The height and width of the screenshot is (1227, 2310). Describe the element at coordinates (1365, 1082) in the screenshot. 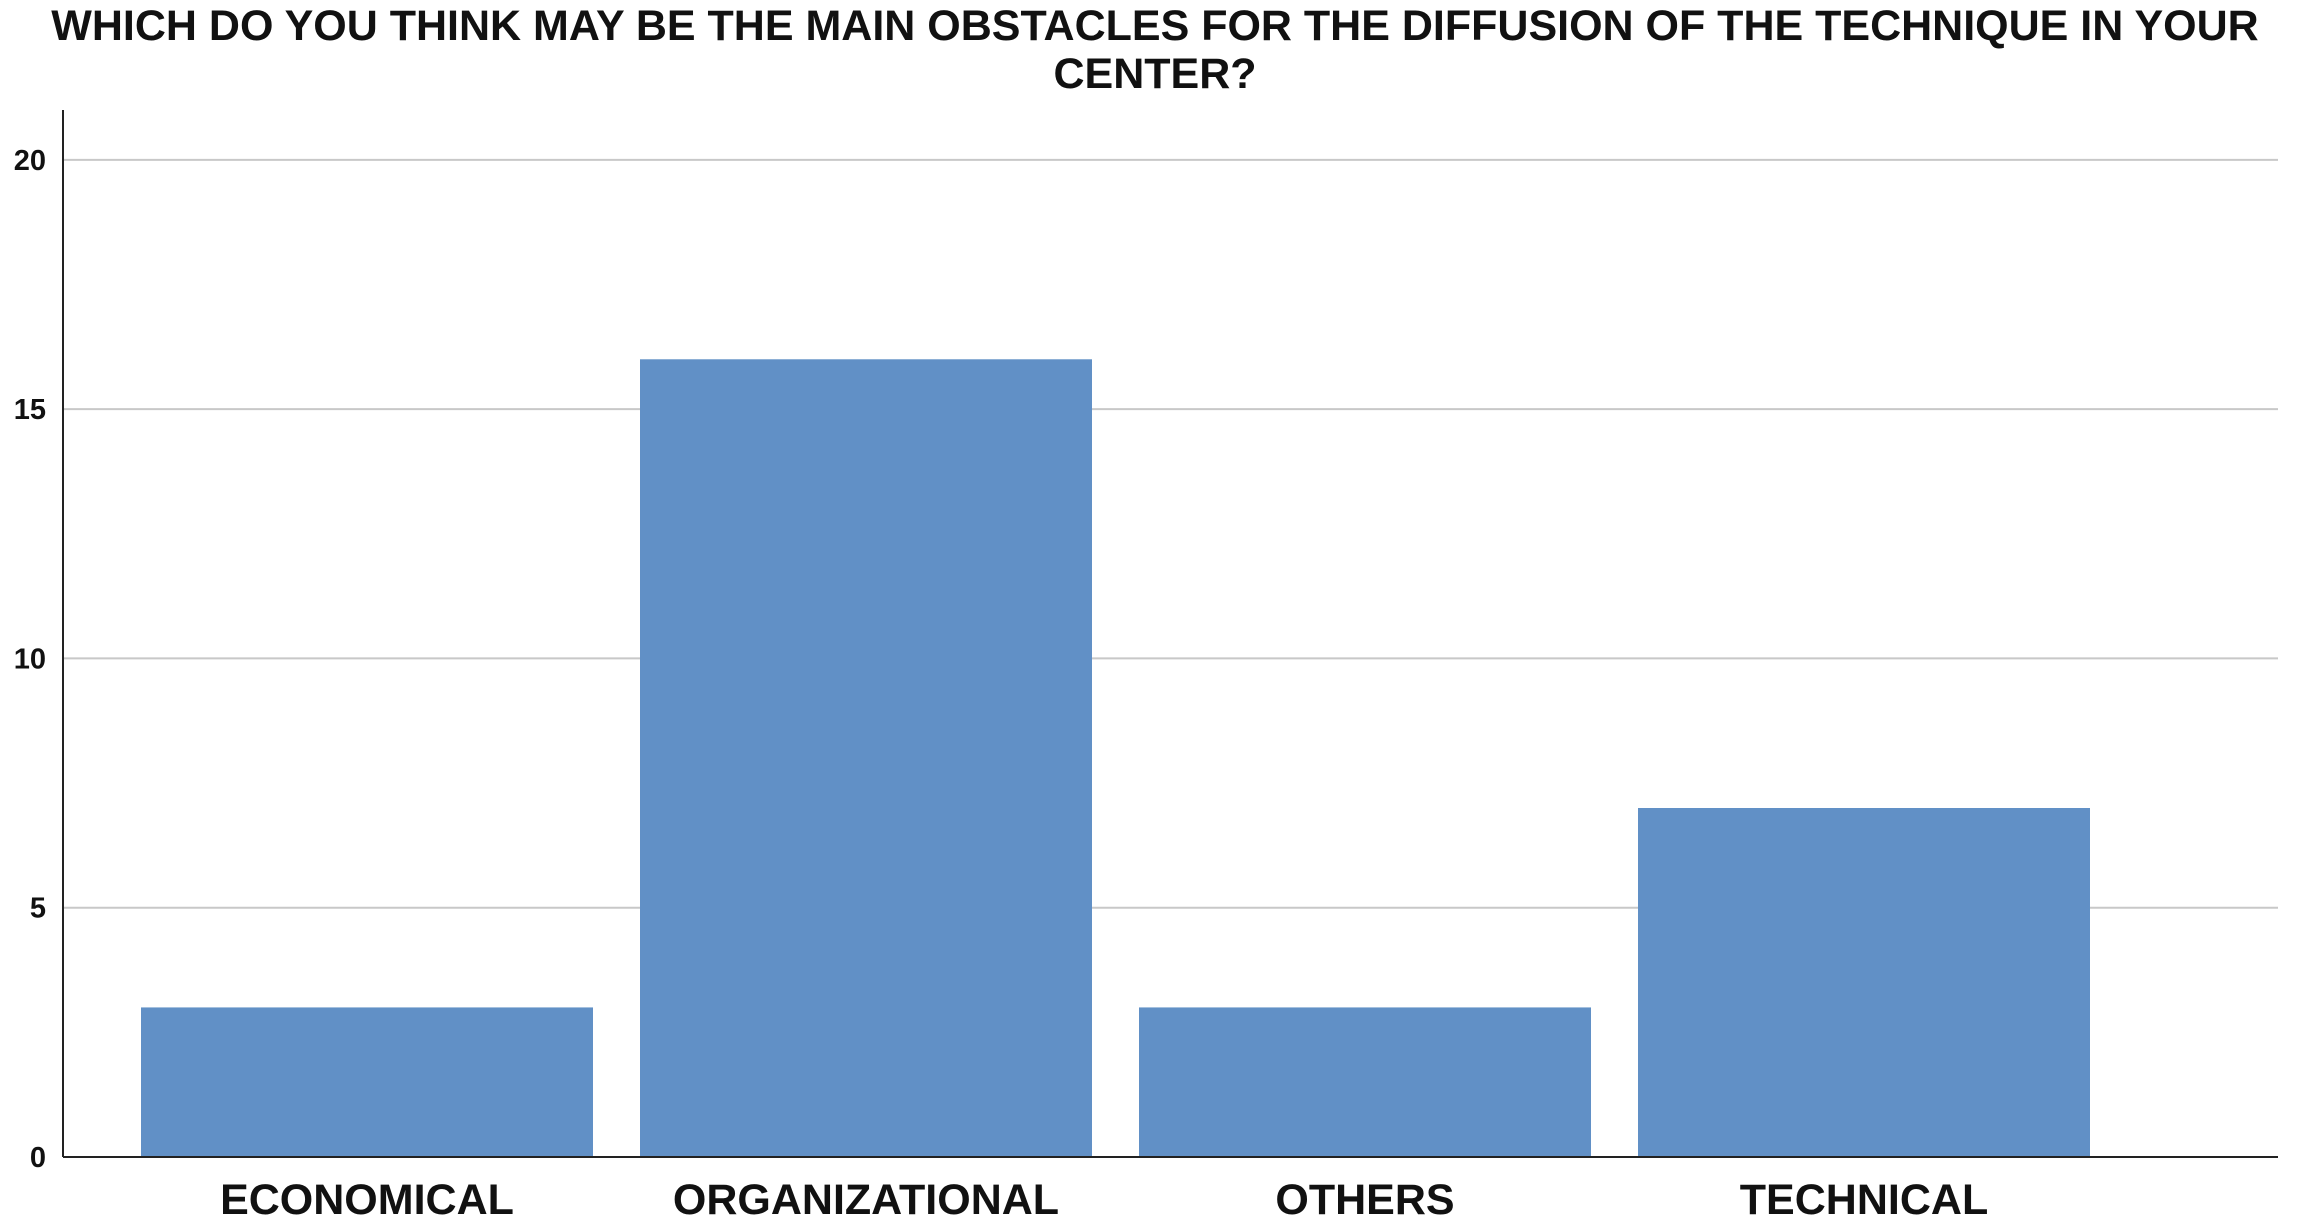

I see `bar-others` at that location.